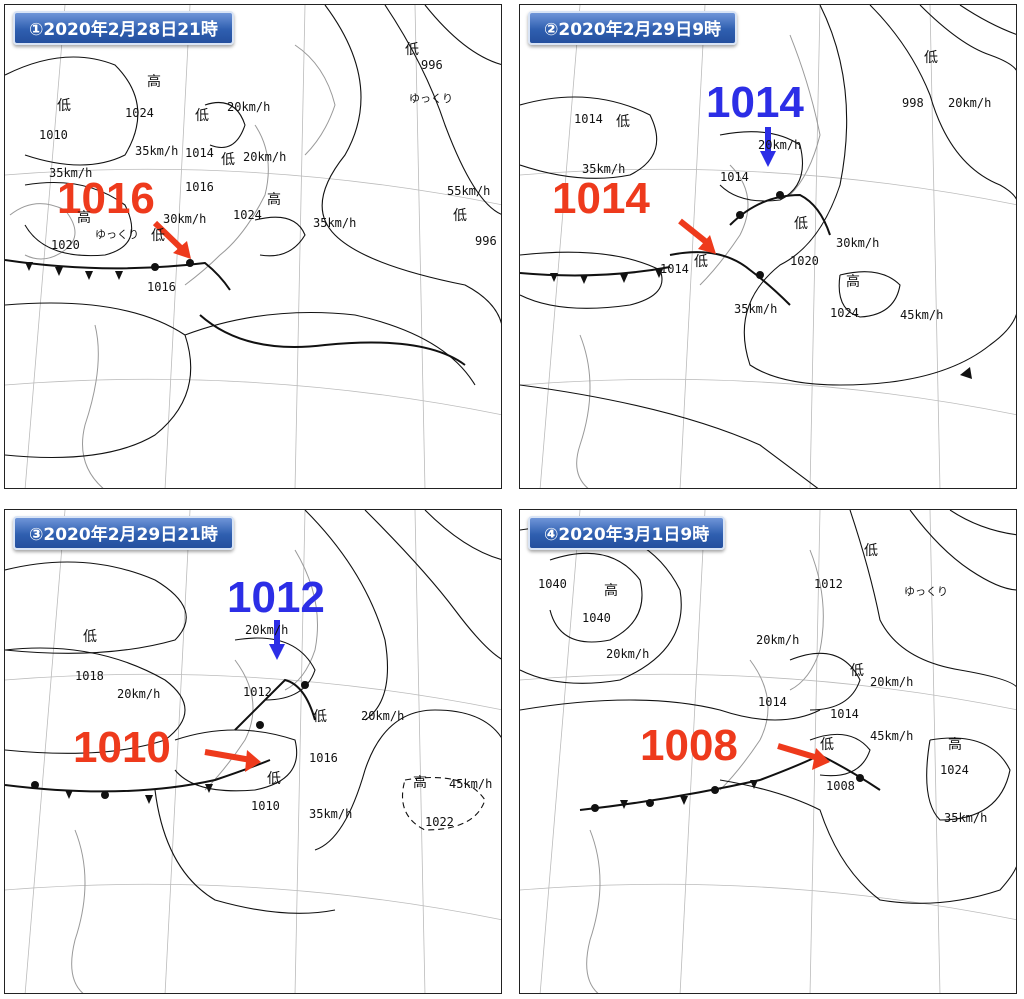 This screenshot has width=1024, height=999. Describe the element at coordinates (633, 28) in the screenshot. I see `map-title: ②2020年2月29日9時` at that location.